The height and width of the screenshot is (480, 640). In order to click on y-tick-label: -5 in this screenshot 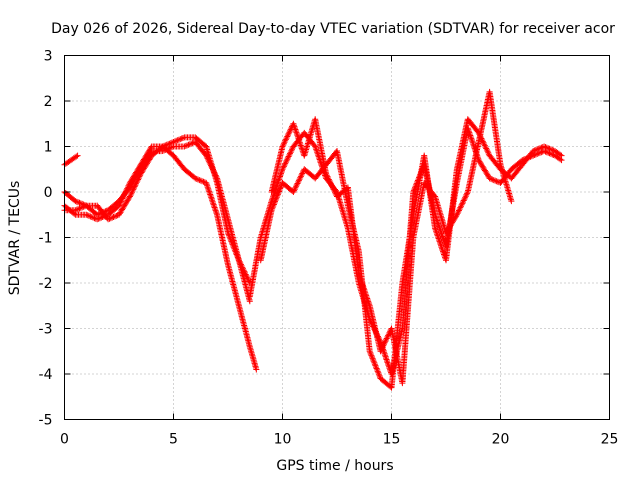, I will do `click(46, 421)`.